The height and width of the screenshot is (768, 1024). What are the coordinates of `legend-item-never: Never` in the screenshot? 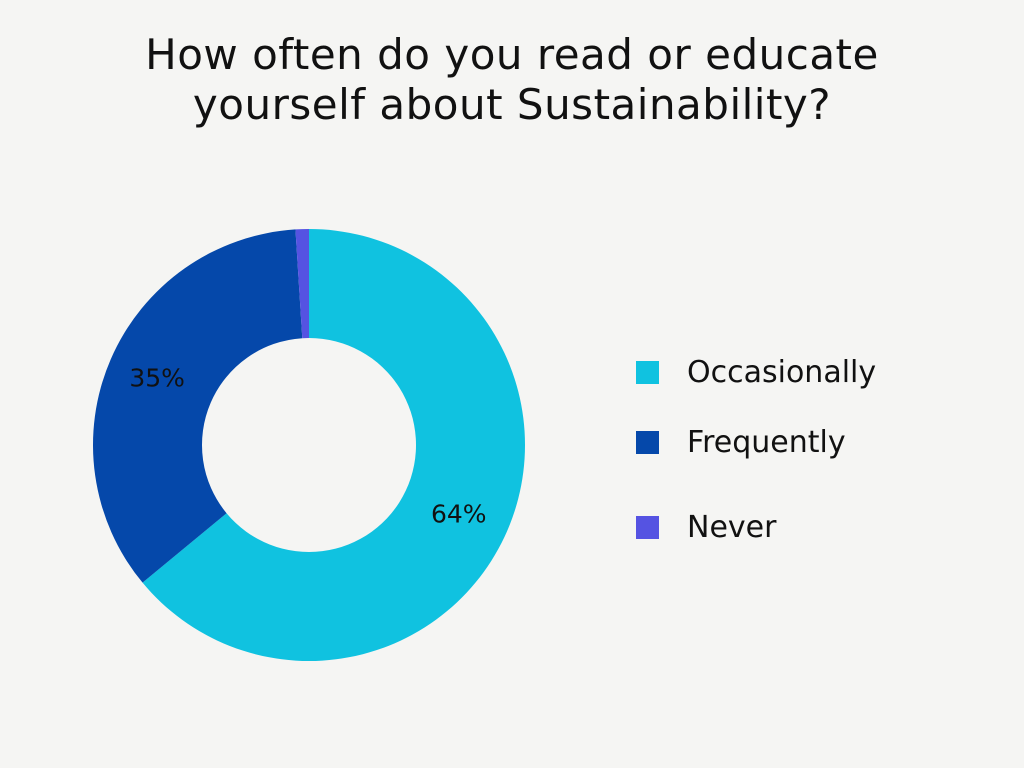 It's located at (756, 527).